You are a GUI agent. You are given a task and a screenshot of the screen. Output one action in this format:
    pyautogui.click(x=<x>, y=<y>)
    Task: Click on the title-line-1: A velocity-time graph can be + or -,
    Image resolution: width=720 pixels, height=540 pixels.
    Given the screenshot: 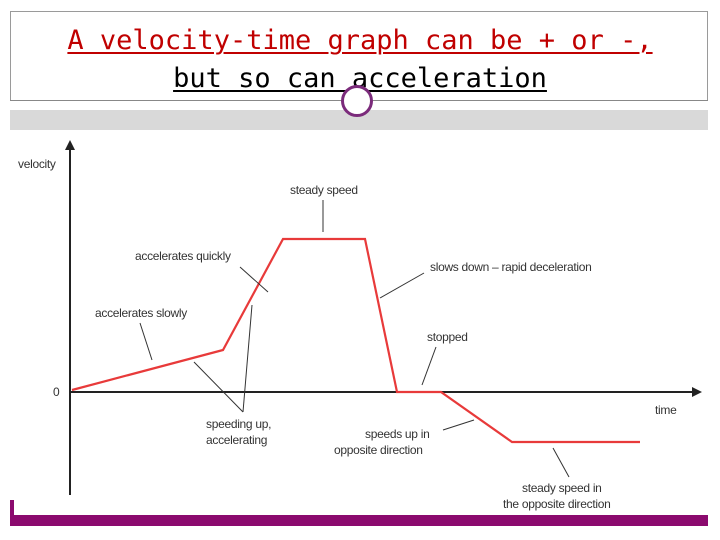 What is the action you would take?
    pyautogui.click(x=360, y=40)
    